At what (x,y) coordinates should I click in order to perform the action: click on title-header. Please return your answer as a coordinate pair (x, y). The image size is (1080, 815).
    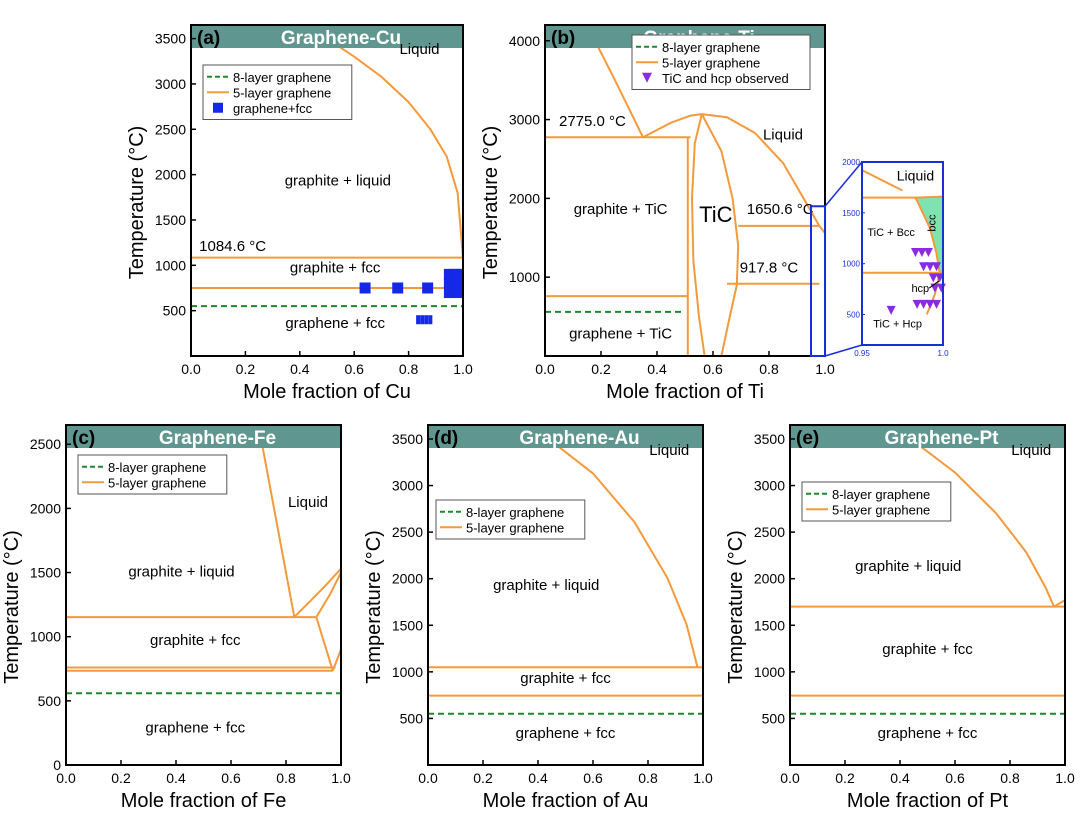
    Looking at the image, I should click on (565, 437).